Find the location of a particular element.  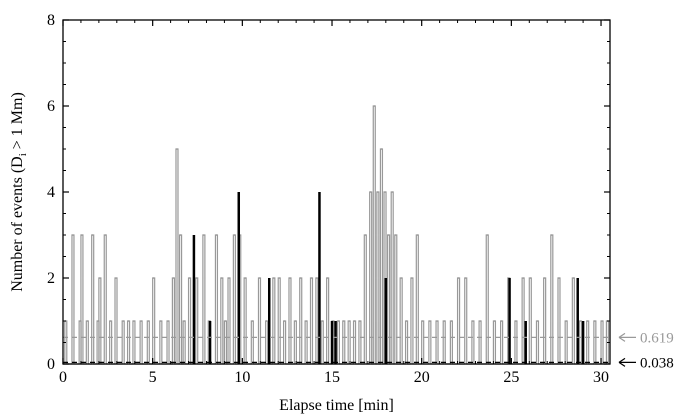

x-tick-label-1: 5 is located at coordinates (153, 377).